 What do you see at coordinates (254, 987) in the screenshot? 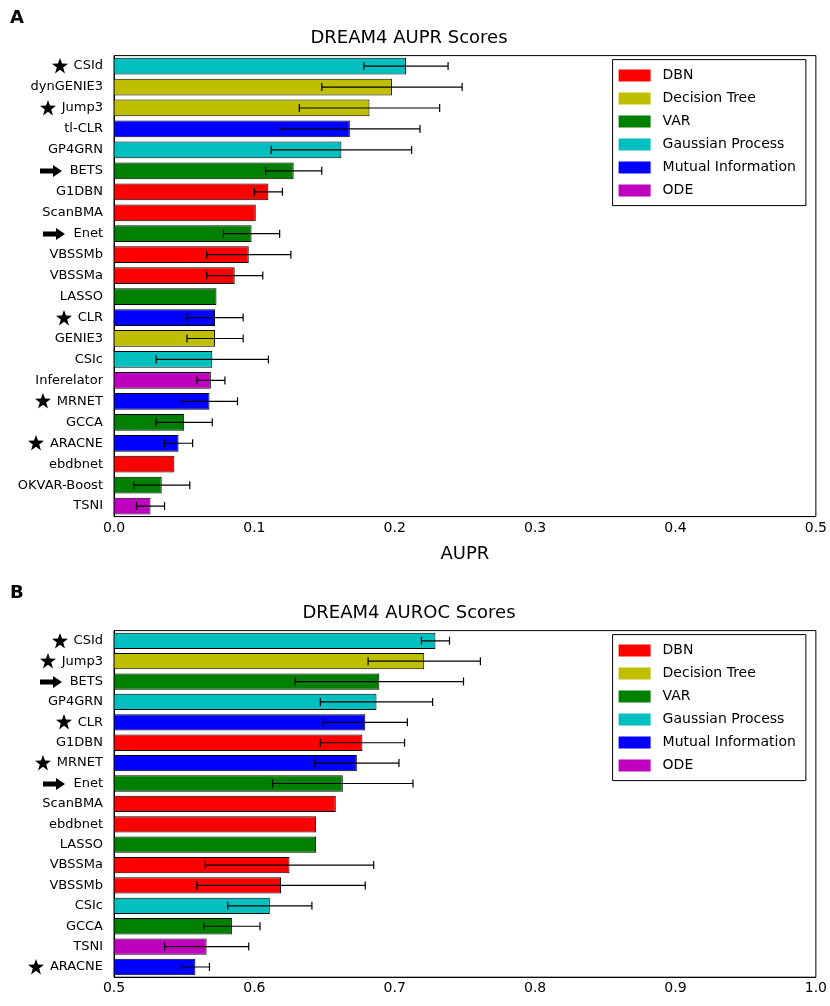
I see `x-tick-label: 0.6` at bounding box center [254, 987].